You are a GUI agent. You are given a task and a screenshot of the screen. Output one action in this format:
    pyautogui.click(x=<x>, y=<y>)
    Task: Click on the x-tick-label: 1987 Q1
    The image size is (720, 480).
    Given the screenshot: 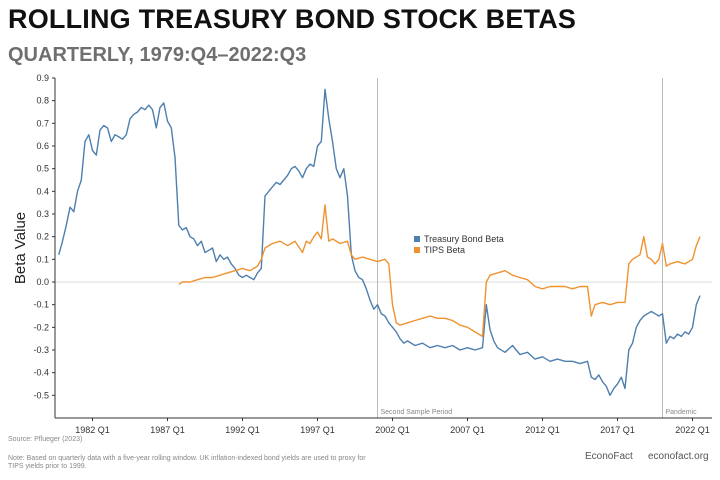 What is the action you would take?
    pyautogui.click(x=167, y=430)
    